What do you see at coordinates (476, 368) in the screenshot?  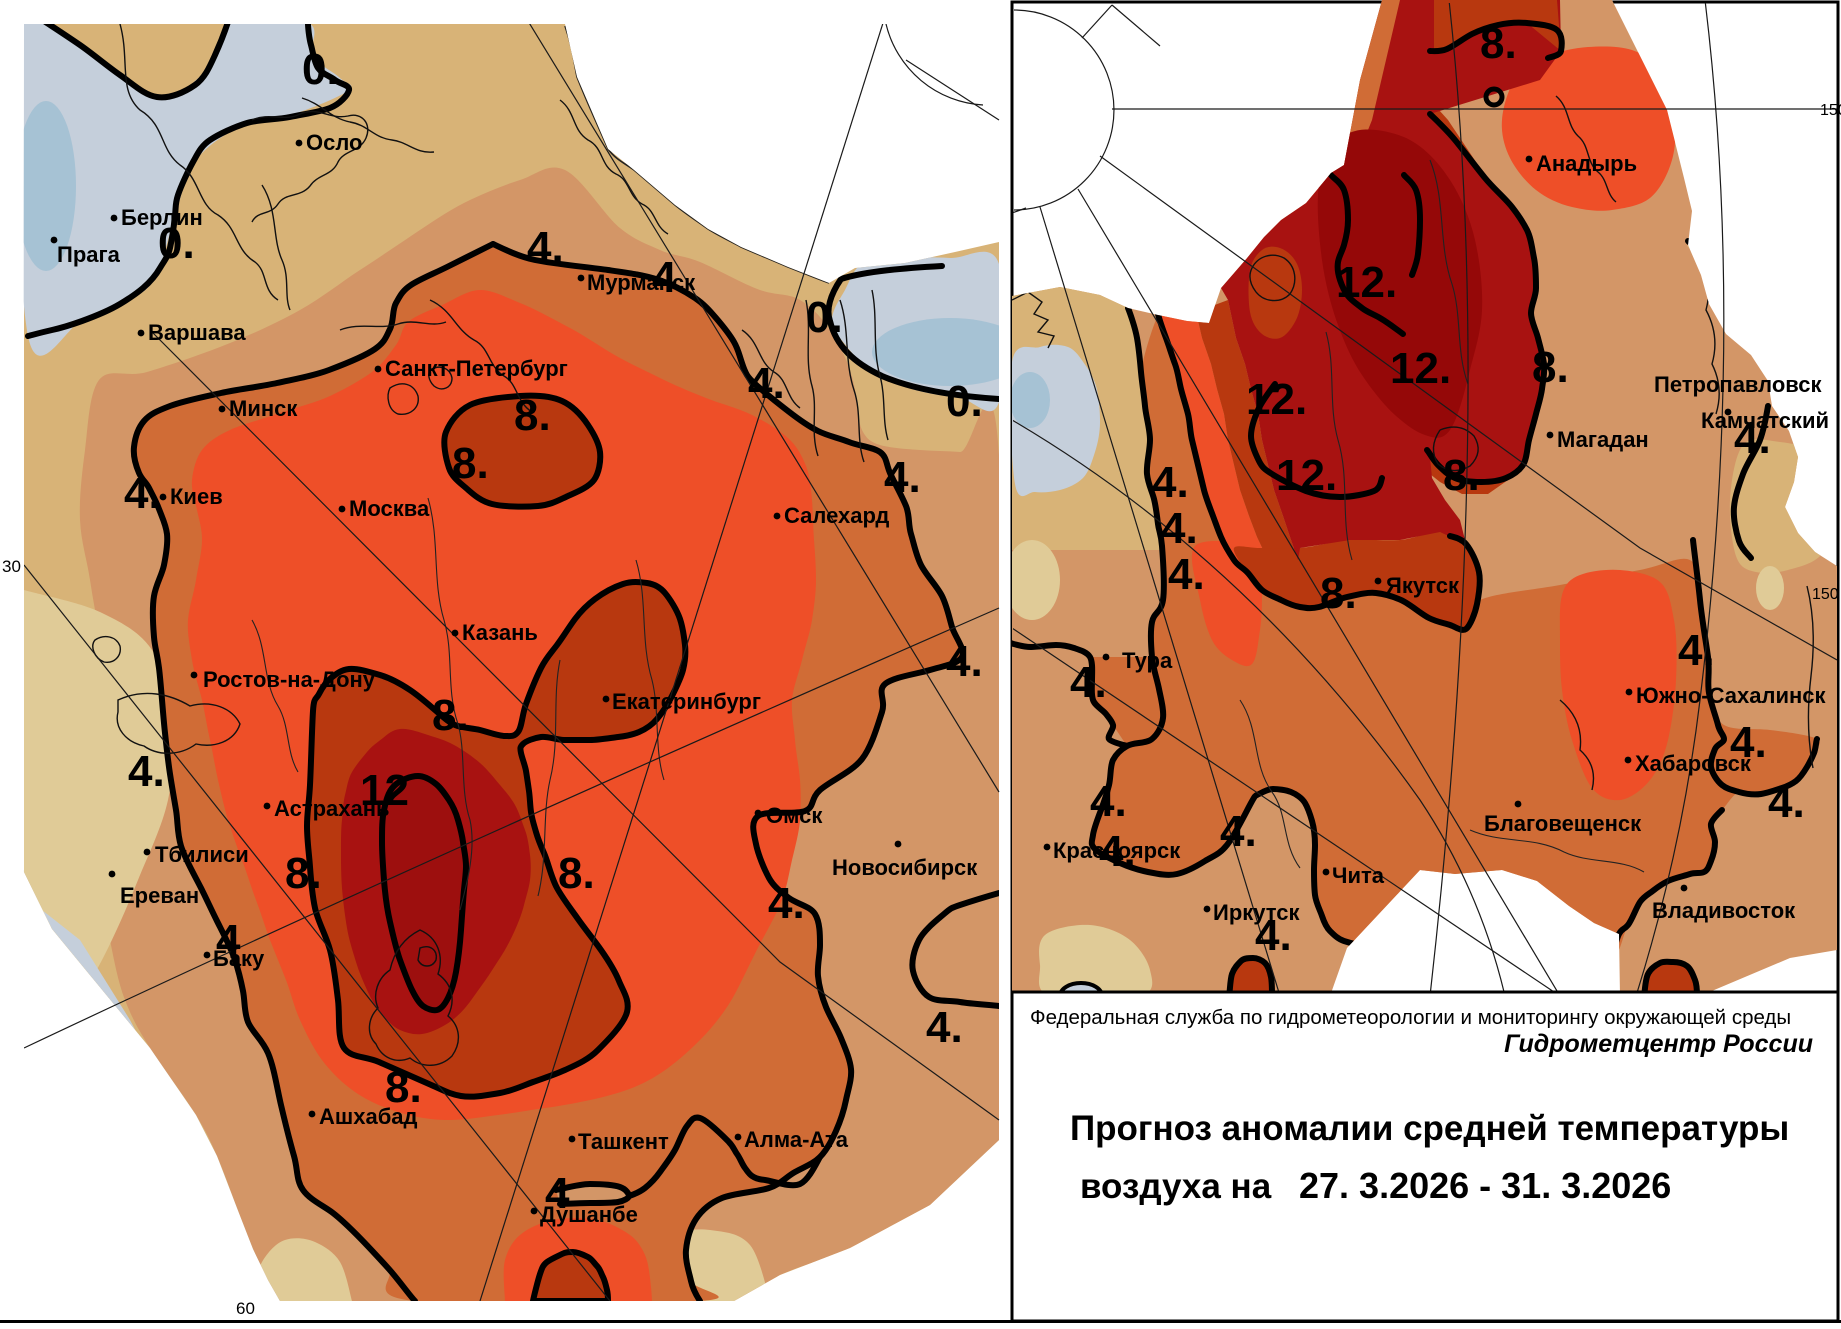 I see `svg-text: Санкт-Петербург` at bounding box center [476, 368].